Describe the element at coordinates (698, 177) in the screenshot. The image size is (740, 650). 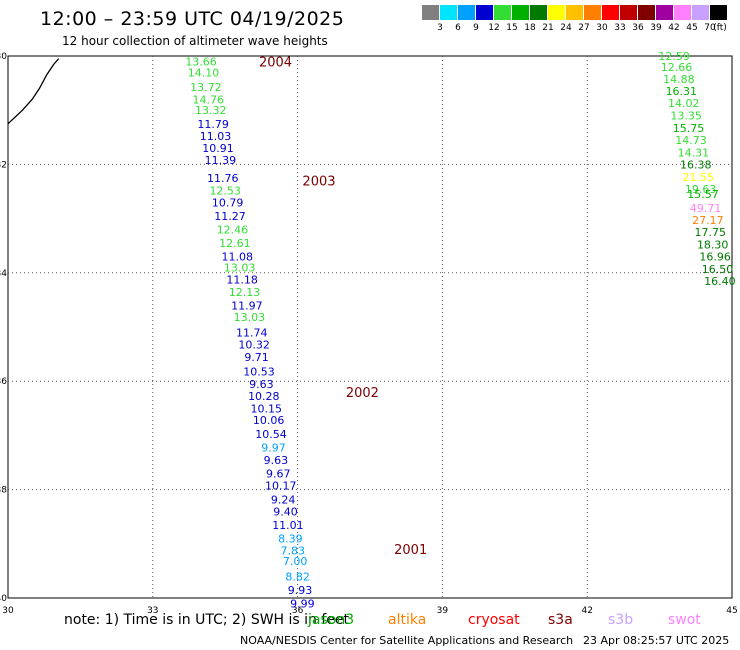
I see `wave-height-value: 21.55` at that location.